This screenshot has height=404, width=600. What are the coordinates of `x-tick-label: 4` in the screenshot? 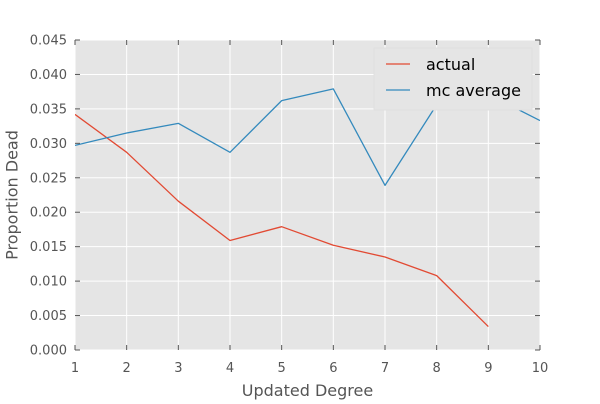 It's located at (230, 368).